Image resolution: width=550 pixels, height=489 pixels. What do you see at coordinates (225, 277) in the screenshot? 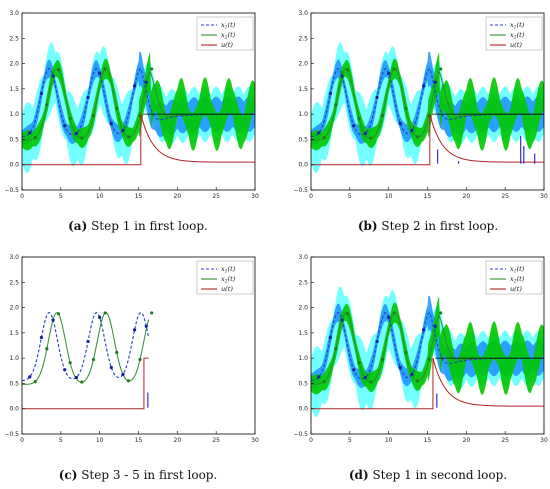
I see `legend: x1(t)x2(t)u(t)` at bounding box center [225, 277].